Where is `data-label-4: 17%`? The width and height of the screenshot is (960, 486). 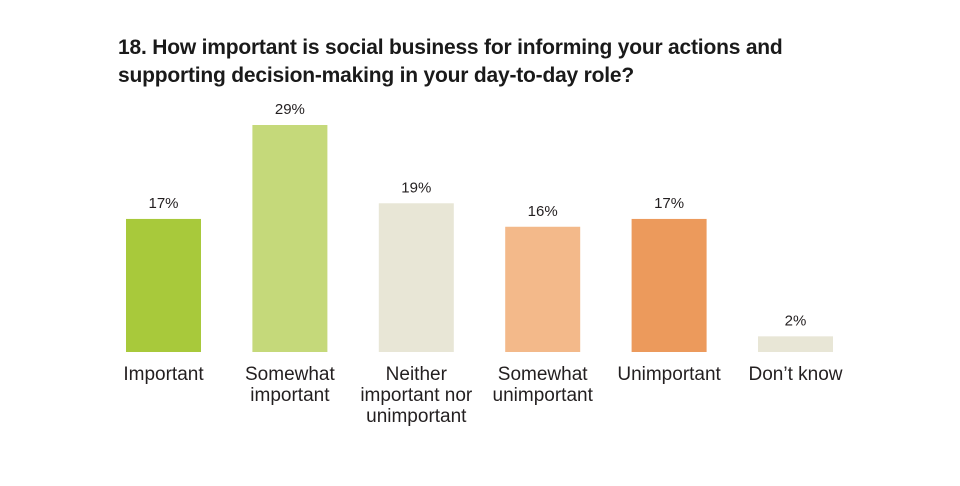 data-label-4: 17% is located at coordinates (669, 203).